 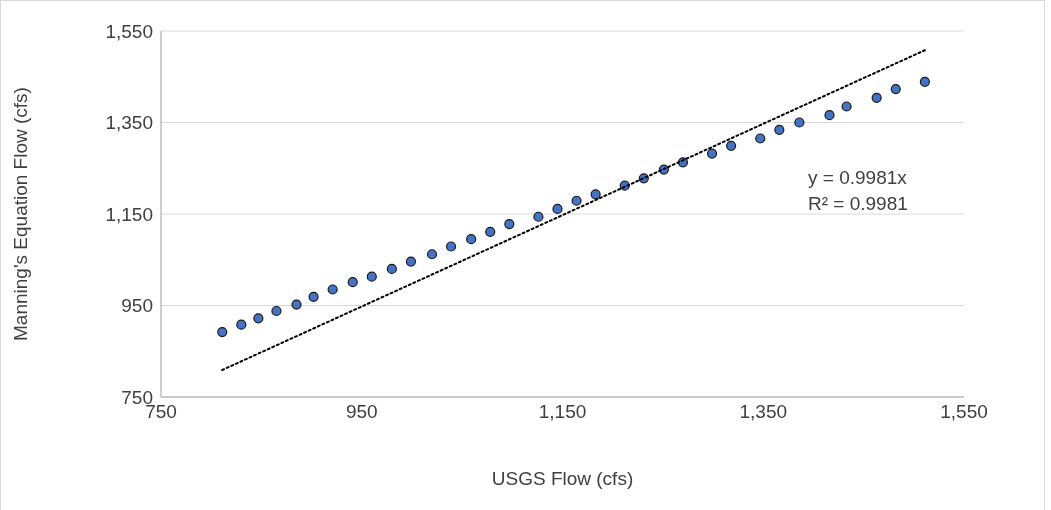 I want to click on annotation: R² = 0.9981, so click(x=858, y=204).